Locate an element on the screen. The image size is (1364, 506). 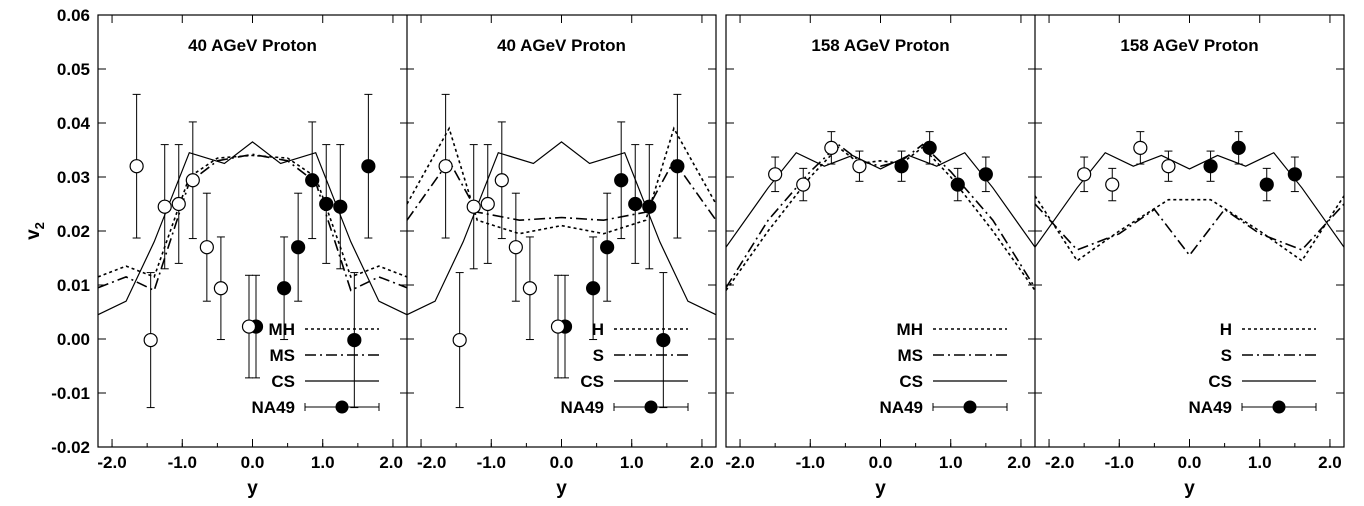
y-tick-label: -0.02 is located at coordinates (70, 447).